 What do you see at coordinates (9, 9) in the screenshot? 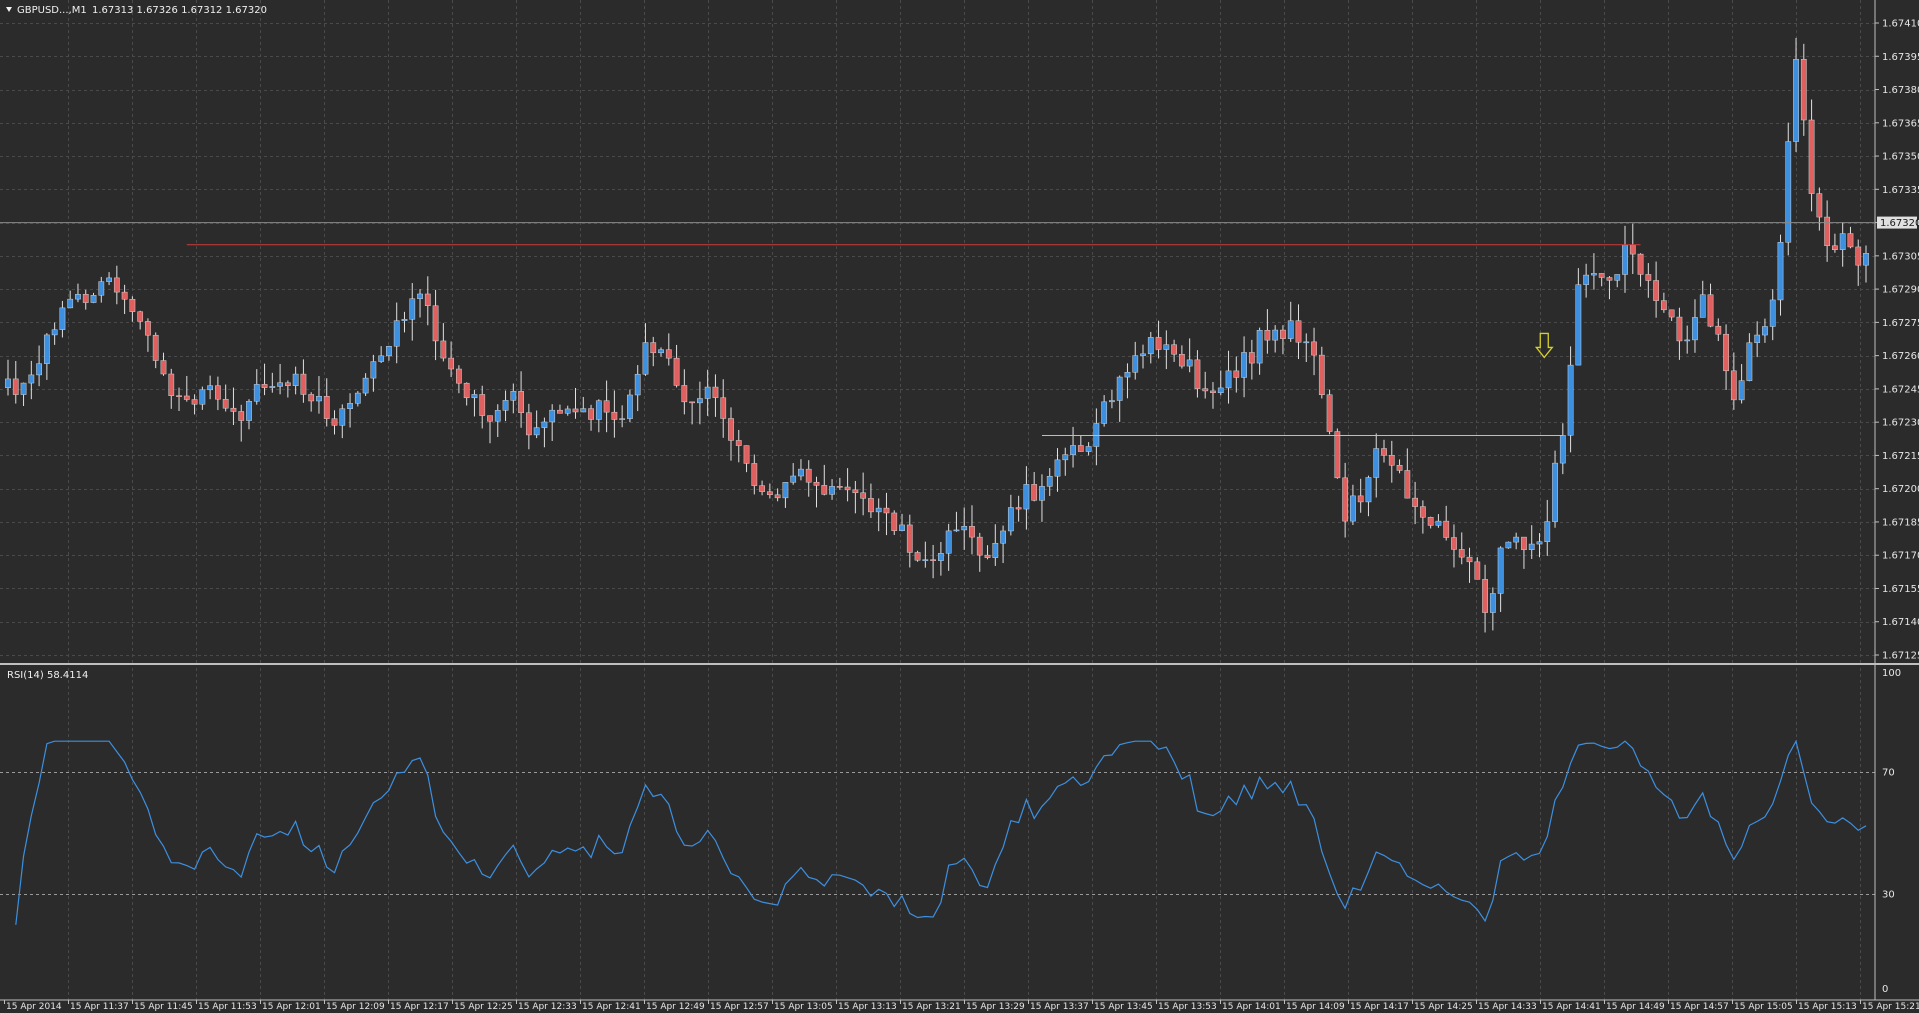
I see `caret-down-icon` at bounding box center [9, 9].